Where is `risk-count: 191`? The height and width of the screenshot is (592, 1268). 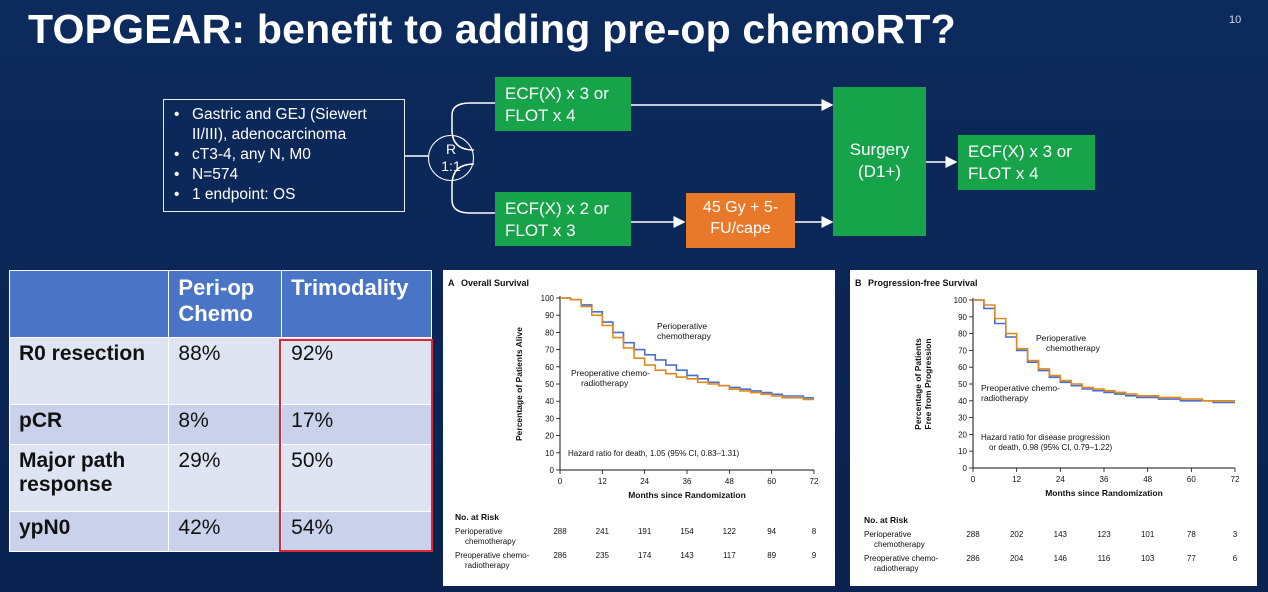 risk-count: 191 is located at coordinates (645, 531).